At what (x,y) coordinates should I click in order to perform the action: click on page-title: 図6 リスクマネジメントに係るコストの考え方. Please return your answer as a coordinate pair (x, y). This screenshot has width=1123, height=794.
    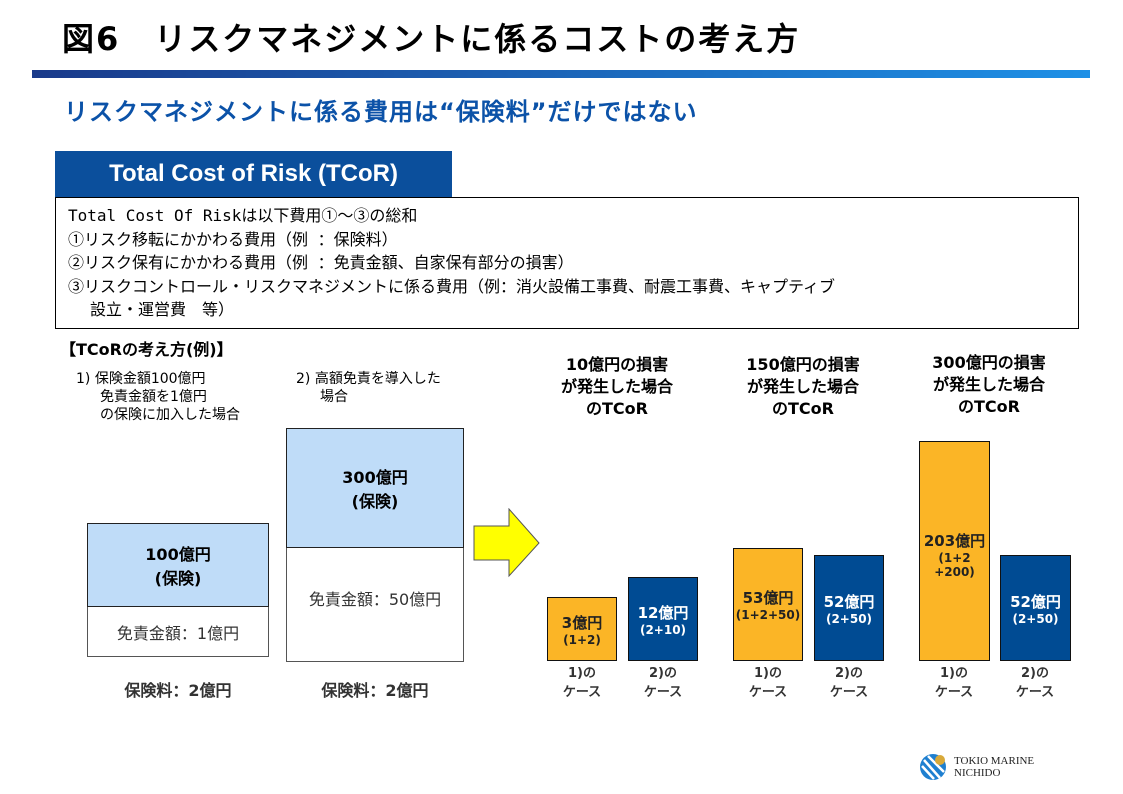
    Looking at the image, I should click on (431, 39).